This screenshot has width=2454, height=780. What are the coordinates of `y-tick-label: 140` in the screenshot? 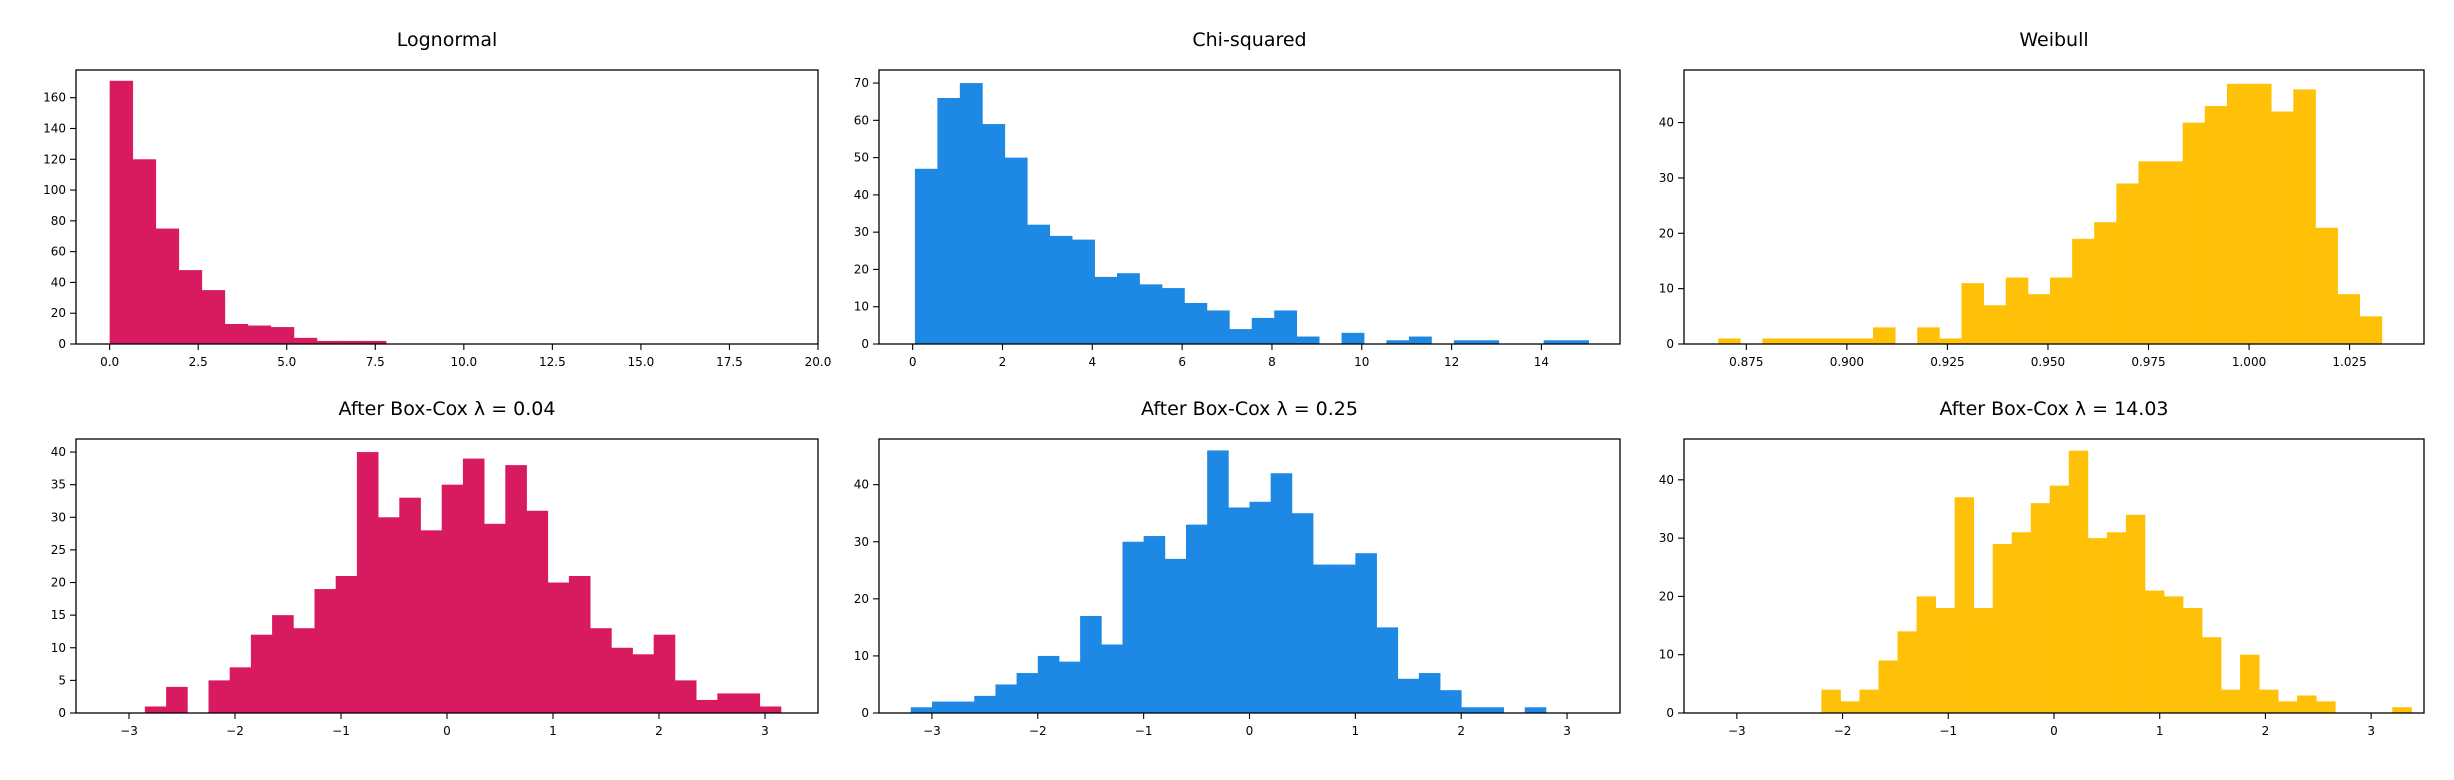 It's located at (54, 128).